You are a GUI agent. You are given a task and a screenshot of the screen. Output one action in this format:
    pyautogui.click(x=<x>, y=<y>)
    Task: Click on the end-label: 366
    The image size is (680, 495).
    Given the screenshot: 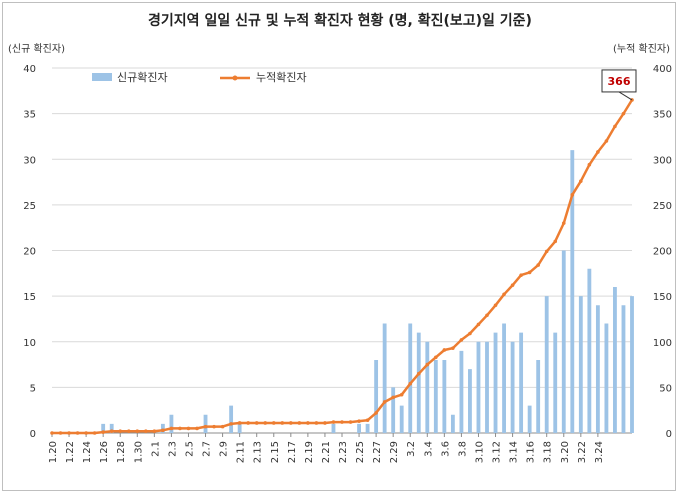 What is the action you would take?
    pyautogui.click(x=619, y=81)
    